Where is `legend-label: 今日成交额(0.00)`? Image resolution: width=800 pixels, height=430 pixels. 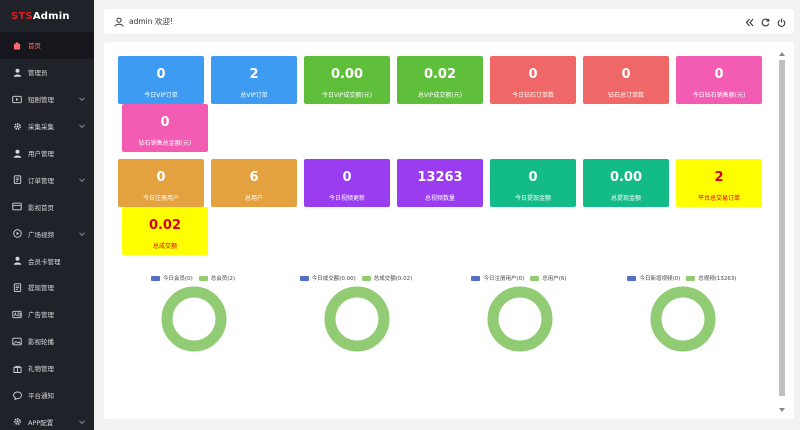
legend-label: 今日成交额(0.00) is located at coordinates (333, 279).